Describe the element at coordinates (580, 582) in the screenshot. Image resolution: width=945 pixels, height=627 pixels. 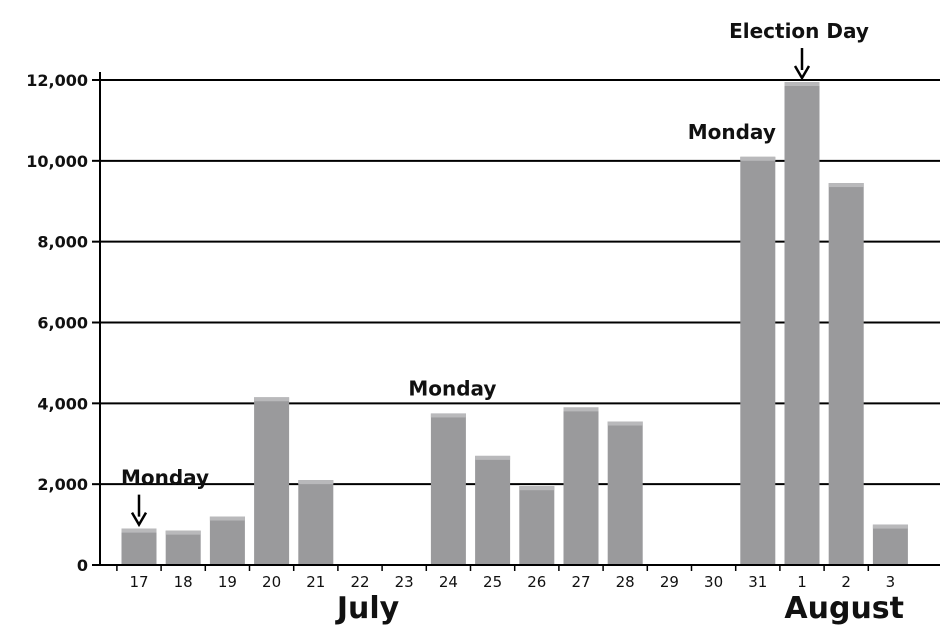
I see `x-tick-label-27: 27` at that location.